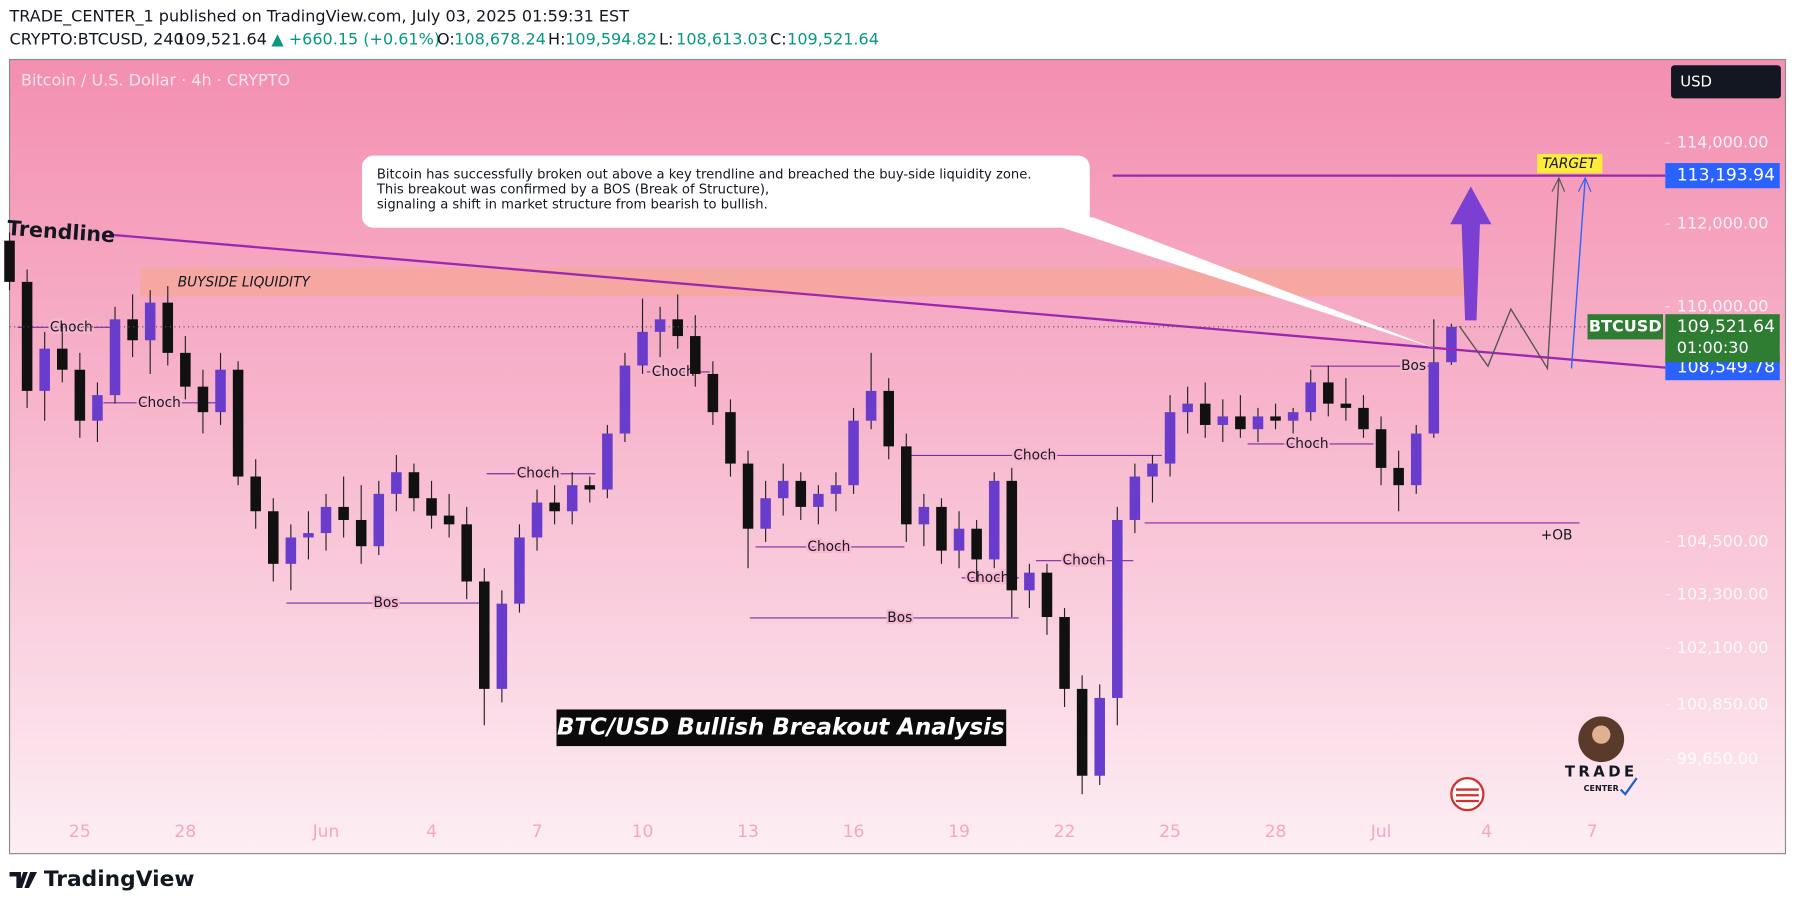 Image resolution: width=1795 pixels, height=904 pixels. What do you see at coordinates (611, 39) in the screenshot?
I see `ohlc-value: 109,594.82` at bounding box center [611, 39].